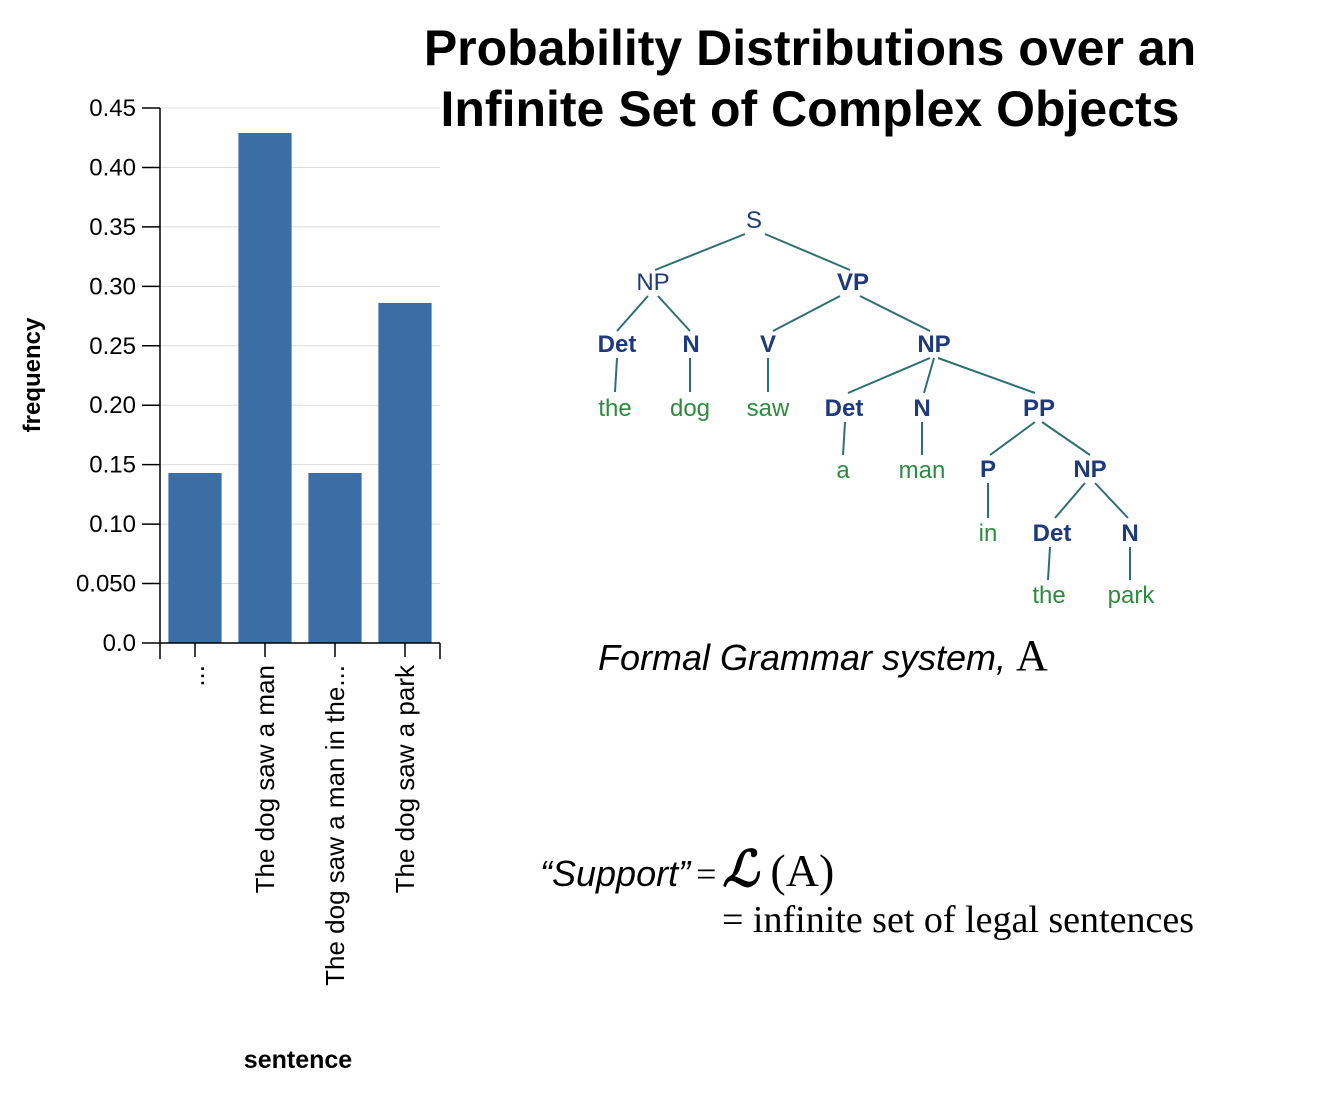 This screenshot has height=1096, width=1333. I want to click on tree-edges, so click(872, 407).